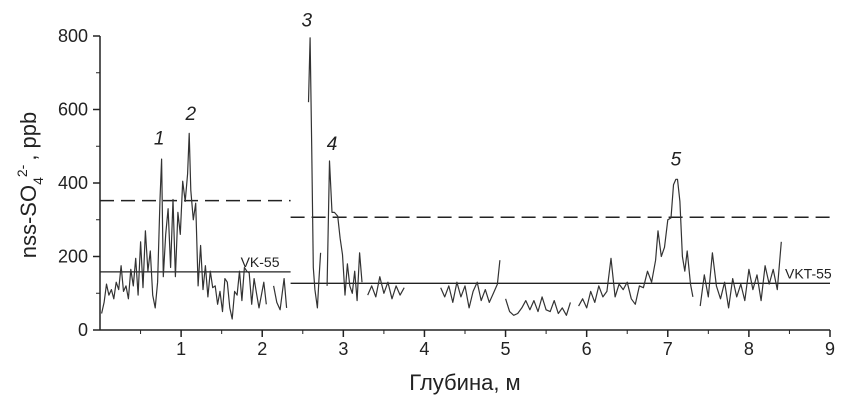  I want to click on y-axis-title: nss-SO42- , ppb, so click(30, 185).